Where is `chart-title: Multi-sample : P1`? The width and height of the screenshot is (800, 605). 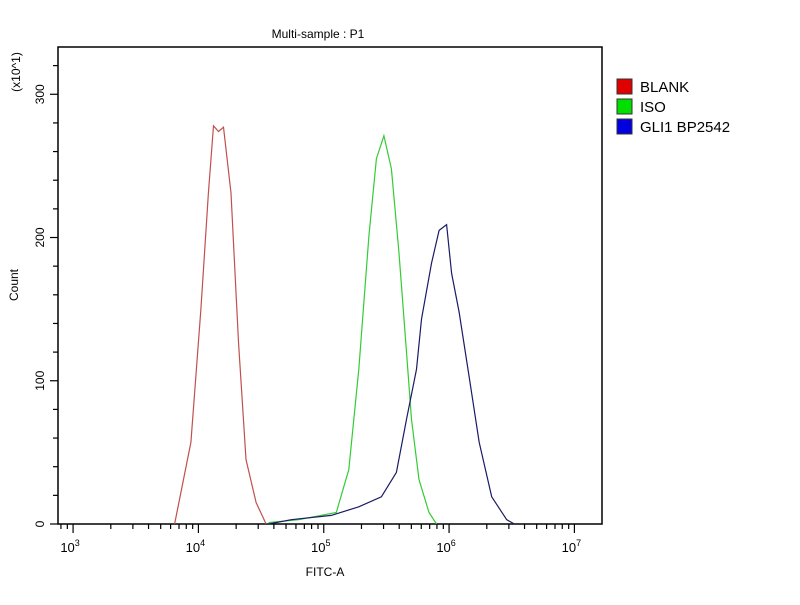
chart-title: Multi-sample : P1 is located at coordinates (318, 34).